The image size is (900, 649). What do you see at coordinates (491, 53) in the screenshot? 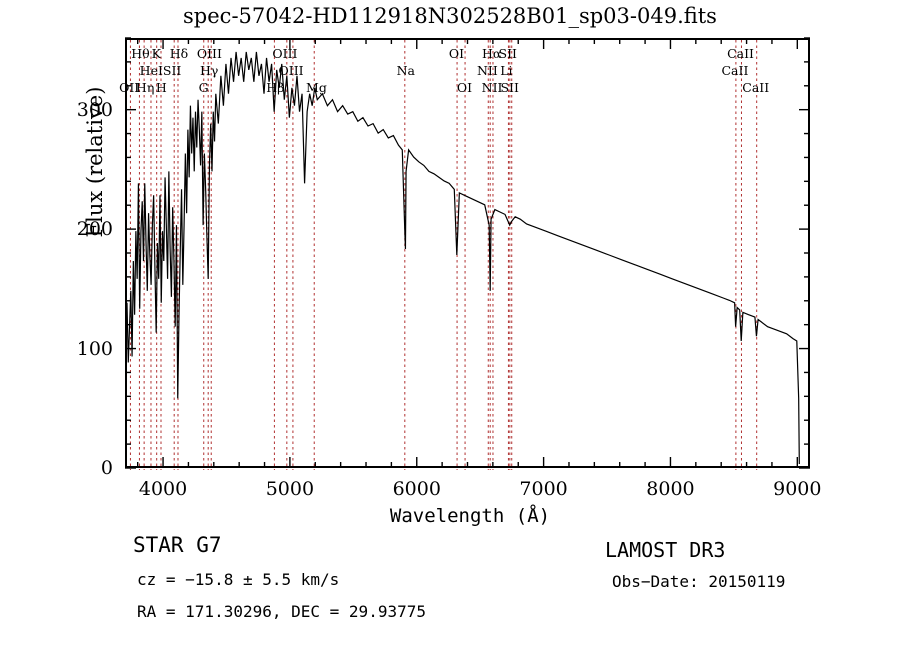
I see `spectral-line-label: Hα` at bounding box center [491, 53].